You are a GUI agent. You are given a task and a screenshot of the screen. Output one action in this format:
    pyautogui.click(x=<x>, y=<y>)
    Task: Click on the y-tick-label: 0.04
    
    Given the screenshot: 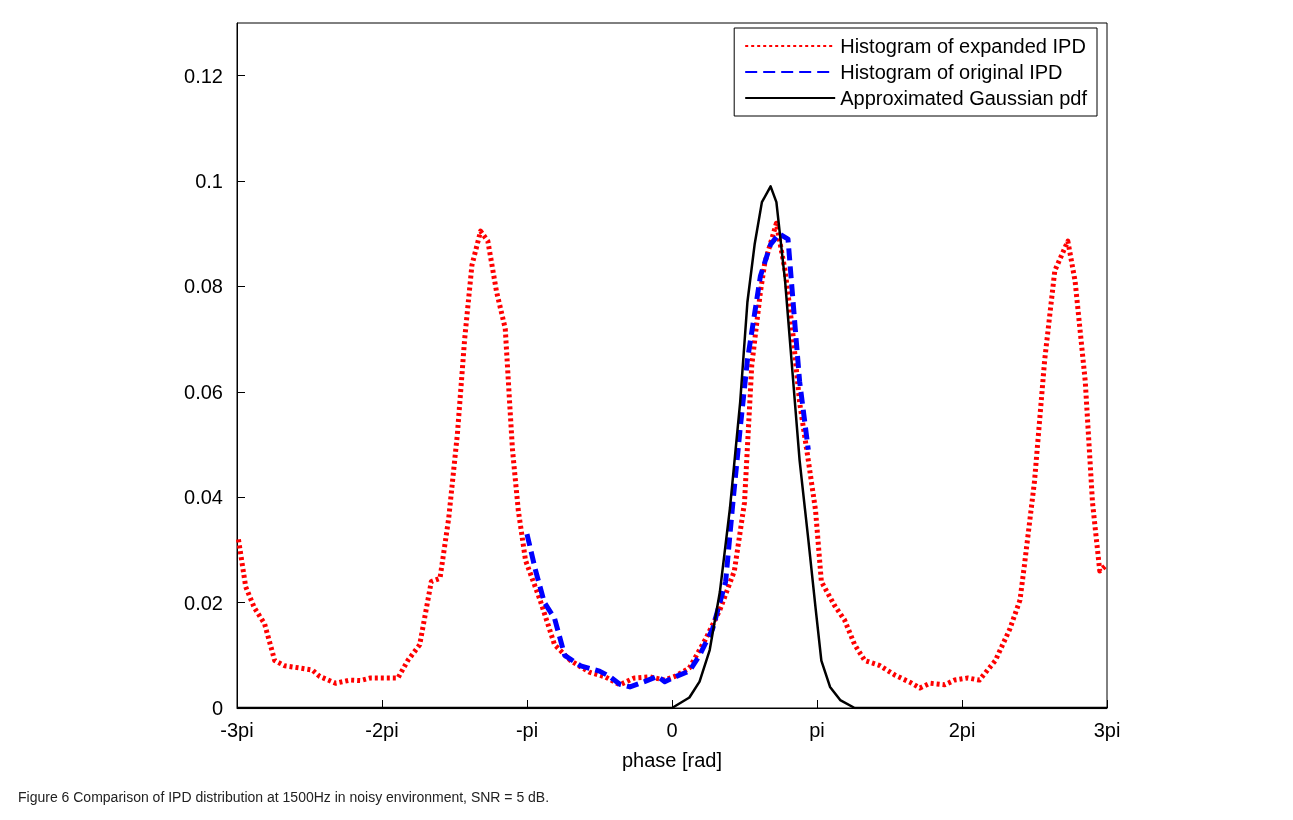 What is the action you would take?
    pyautogui.click(x=203, y=497)
    